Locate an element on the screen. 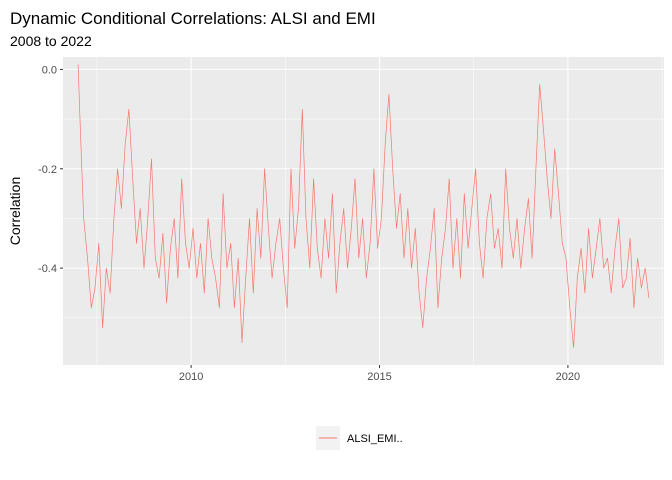 The image size is (672, 480). legend: ALSI_EMI.. is located at coordinates (359, 438).